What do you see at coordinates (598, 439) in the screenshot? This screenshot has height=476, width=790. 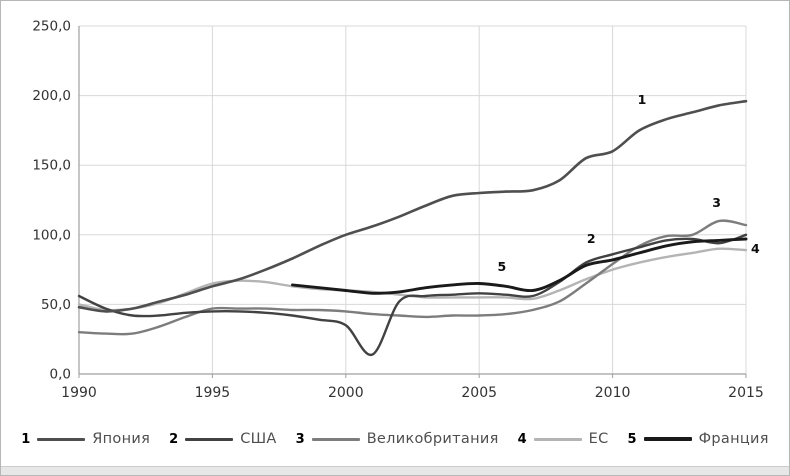 I see `legend-label-eu: ЕС` at bounding box center [598, 439].